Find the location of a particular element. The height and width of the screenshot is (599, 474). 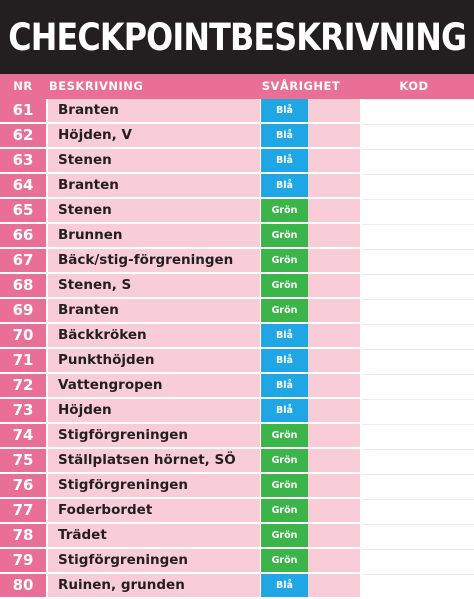

table-row: 79 Stigförgreningen Grön is located at coordinates (237, 561).